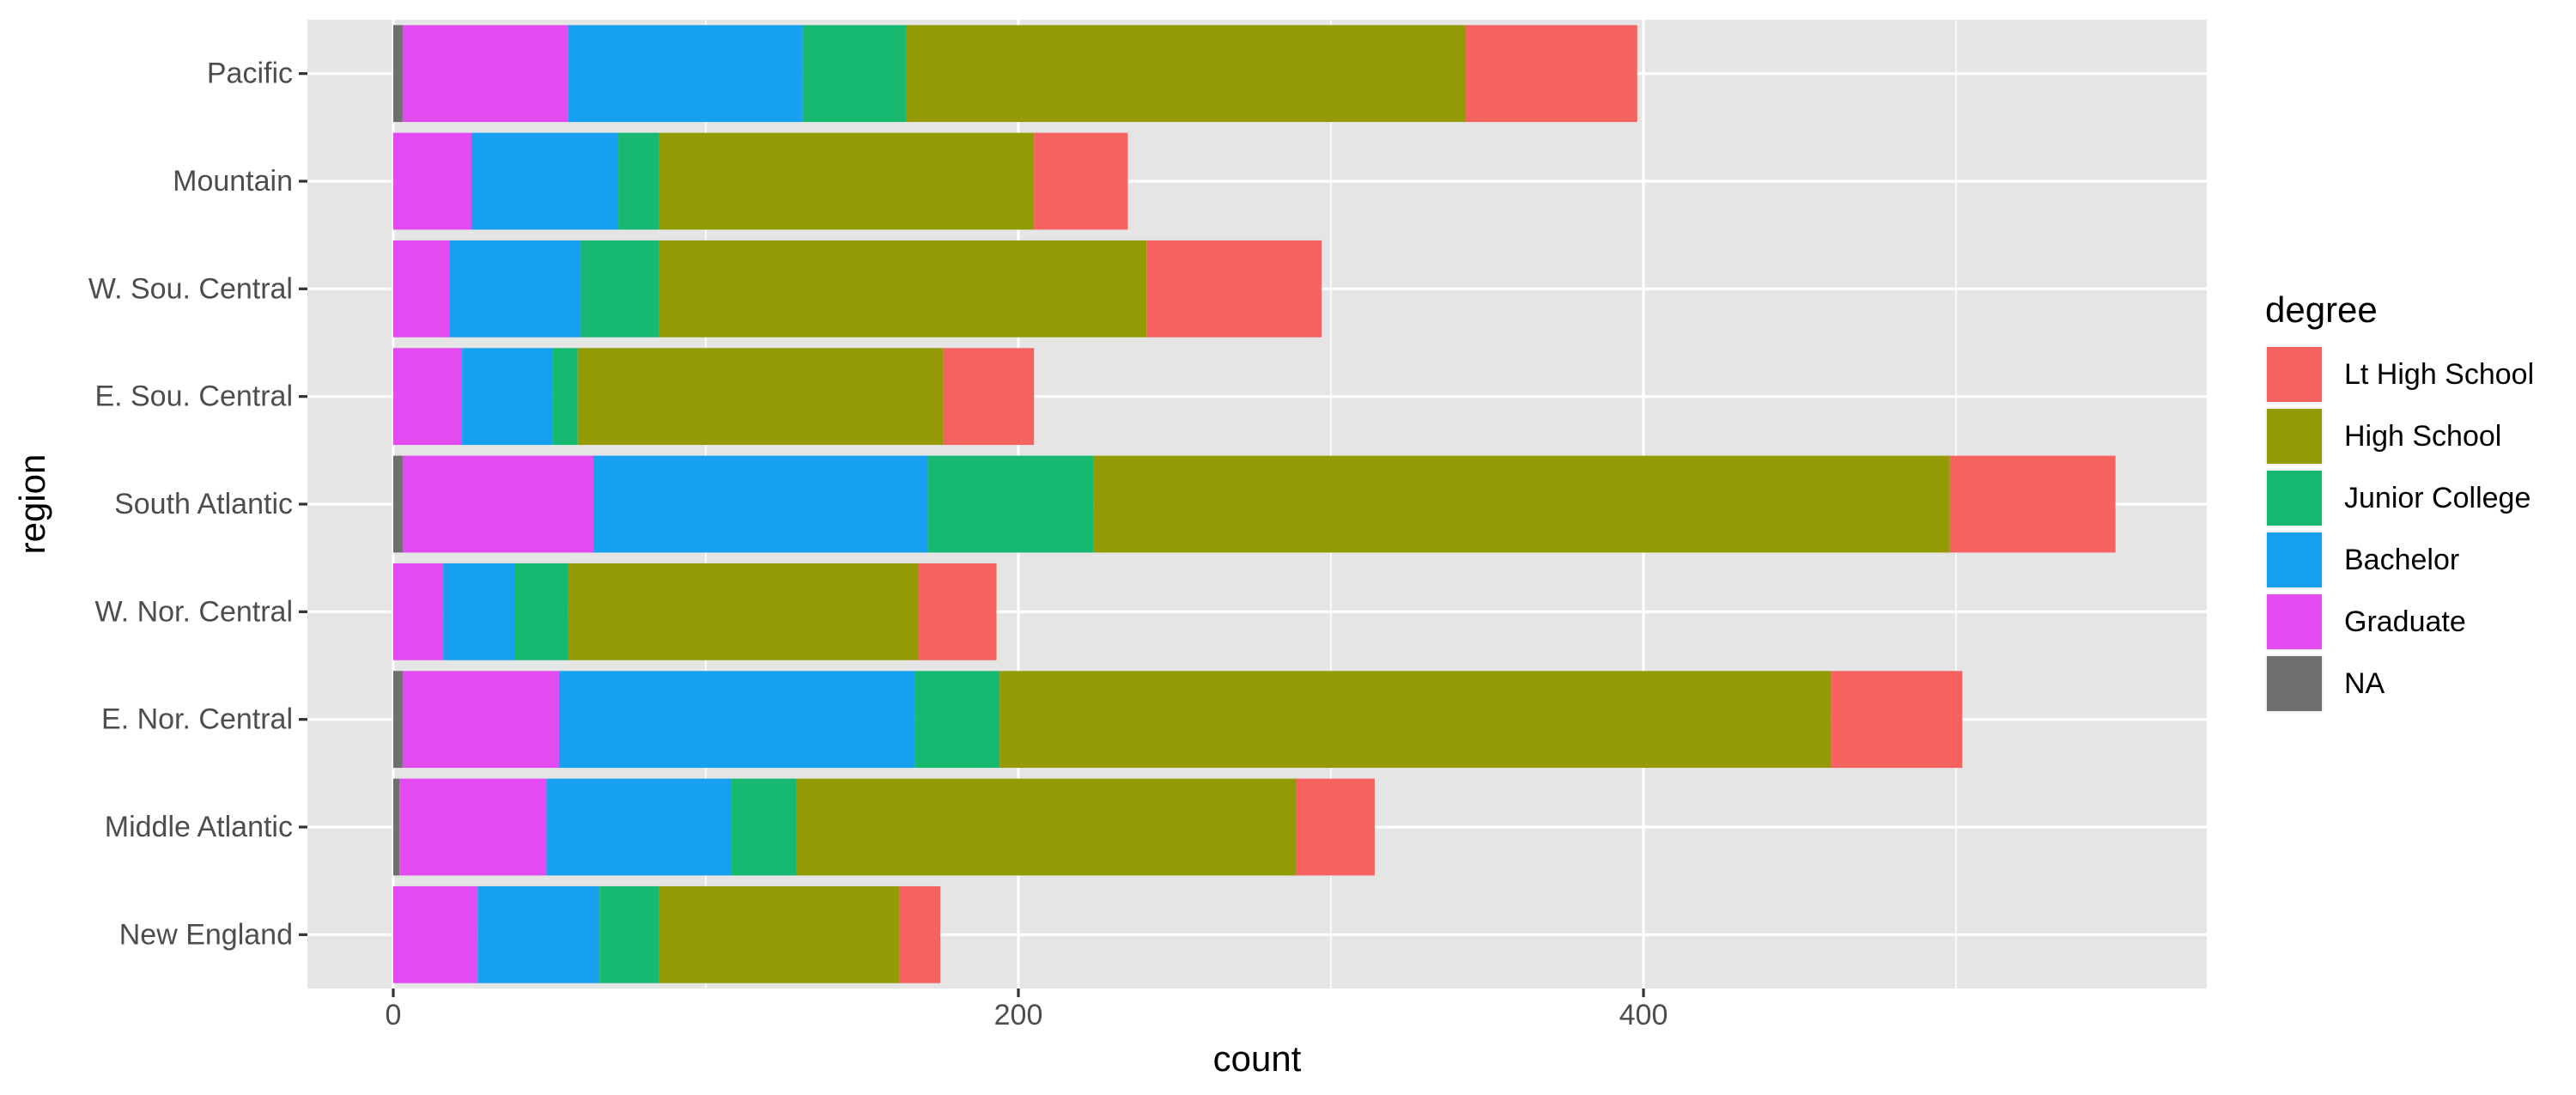  I want to click on legend-label: Bachelor, so click(2401, 560).